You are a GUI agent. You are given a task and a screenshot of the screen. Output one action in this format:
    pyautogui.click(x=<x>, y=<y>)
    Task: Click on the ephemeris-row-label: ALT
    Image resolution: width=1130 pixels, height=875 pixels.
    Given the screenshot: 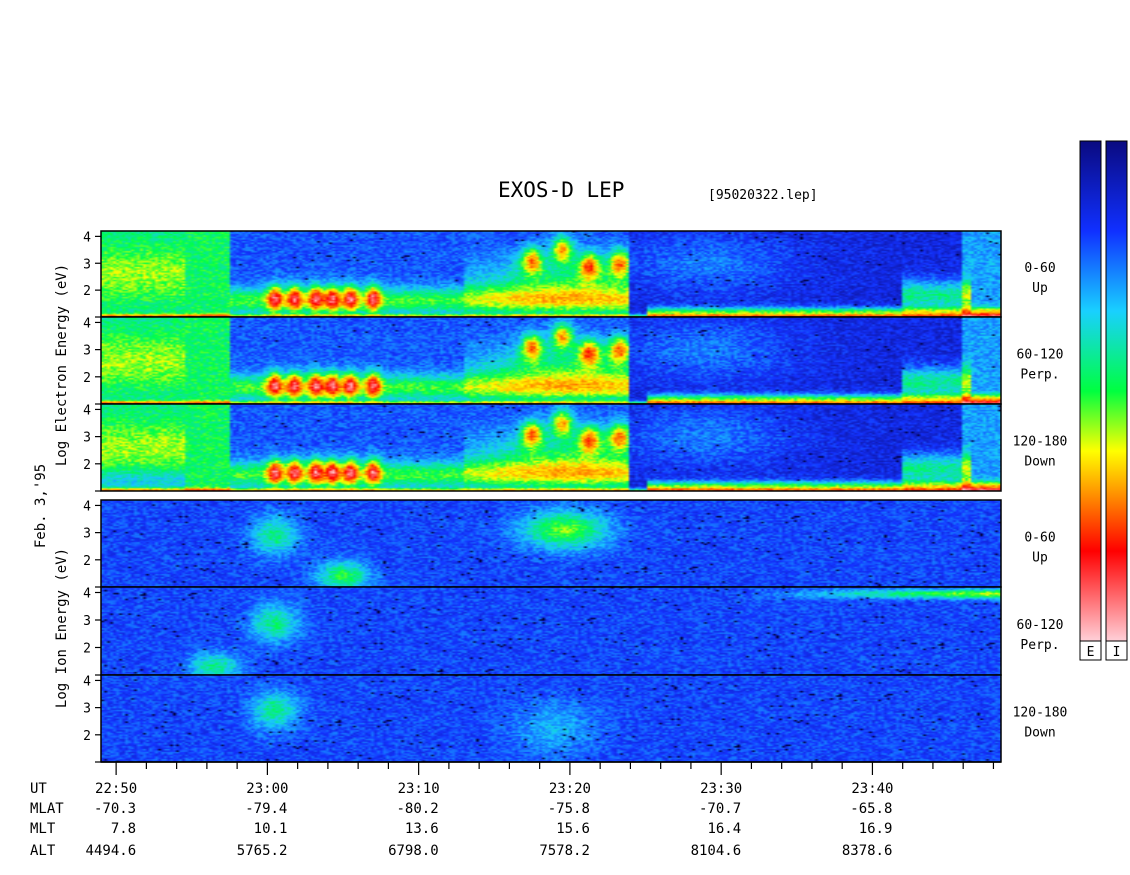 What is the action you would take?
    pyautogui.click(x=43, y=851)
    